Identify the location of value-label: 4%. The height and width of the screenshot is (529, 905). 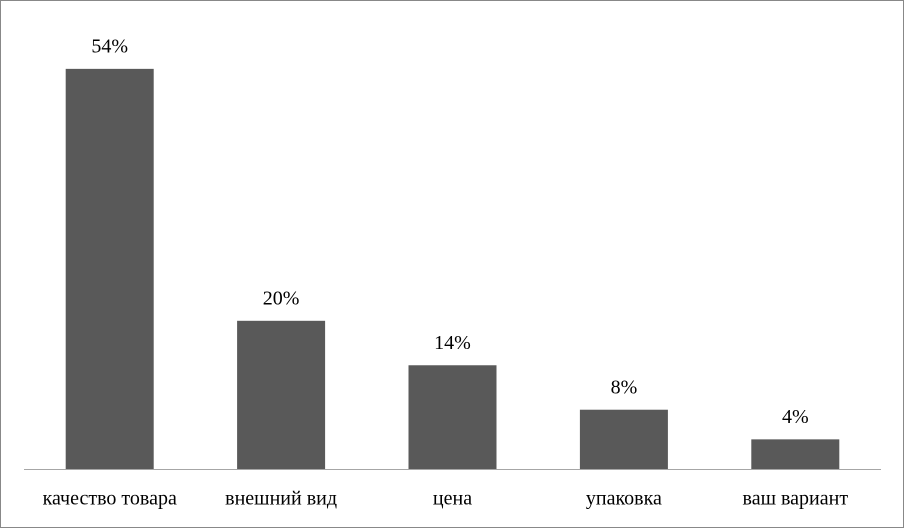
(795, 417).